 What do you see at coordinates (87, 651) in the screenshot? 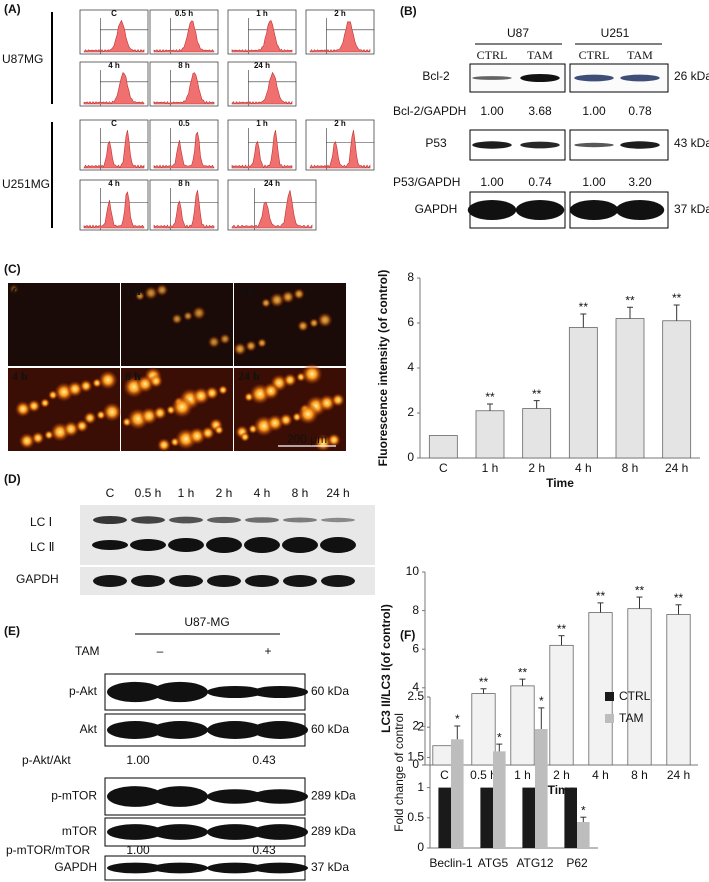
I see `treatment-label: TAM` at bounding box center [87, 651].